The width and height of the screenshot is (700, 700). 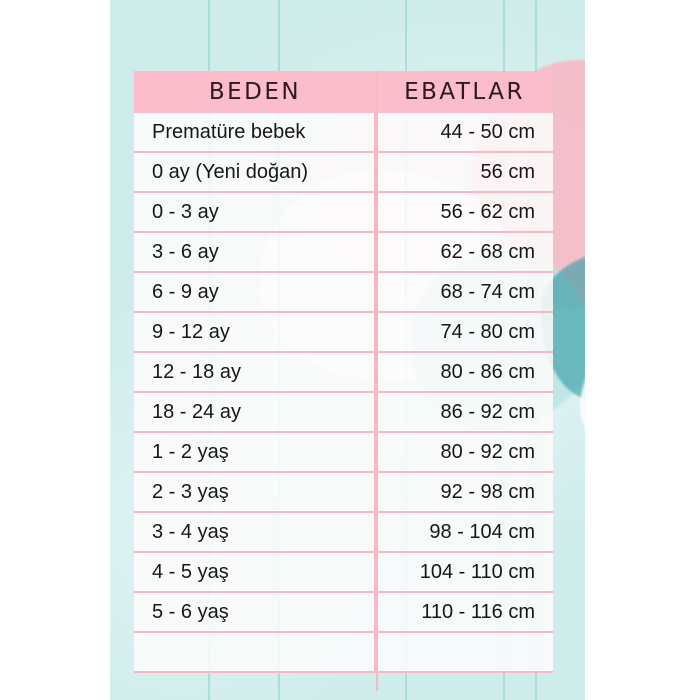 I want to click on table-row: 0 ay (Yeni doğan) 56 cm, so click(x=343, y=173).